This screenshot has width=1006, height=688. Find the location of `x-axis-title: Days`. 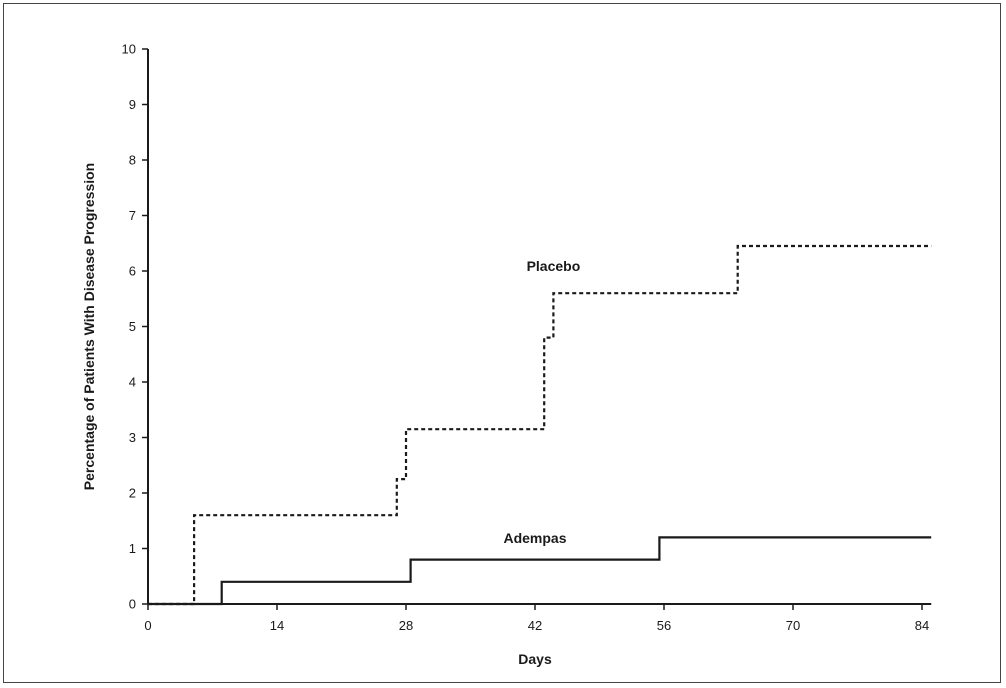

x-axis-title: Days is located at coordinates (535, 659).